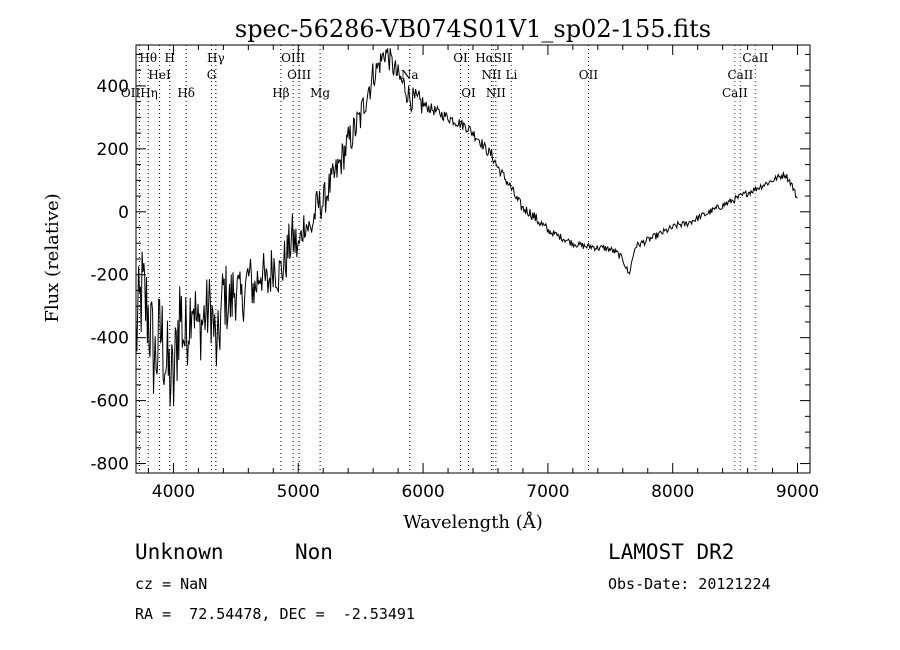 Image resolution: width=900 pixels, height=650 pixels. I want to click on x-tick-label: 8000, so click(672, 492).